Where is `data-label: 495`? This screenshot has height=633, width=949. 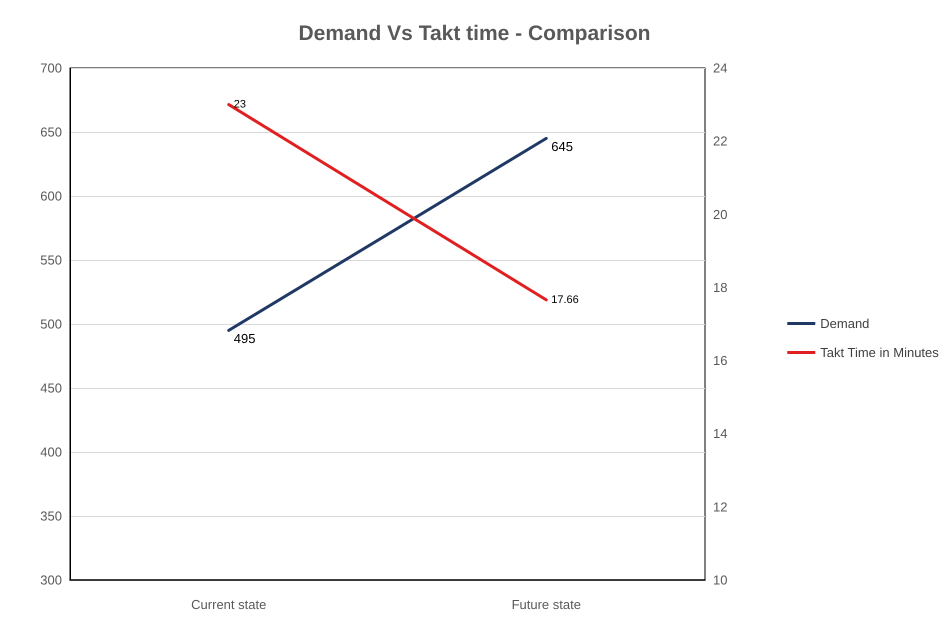 data-label: 495 is located at coordinates (245, 338).